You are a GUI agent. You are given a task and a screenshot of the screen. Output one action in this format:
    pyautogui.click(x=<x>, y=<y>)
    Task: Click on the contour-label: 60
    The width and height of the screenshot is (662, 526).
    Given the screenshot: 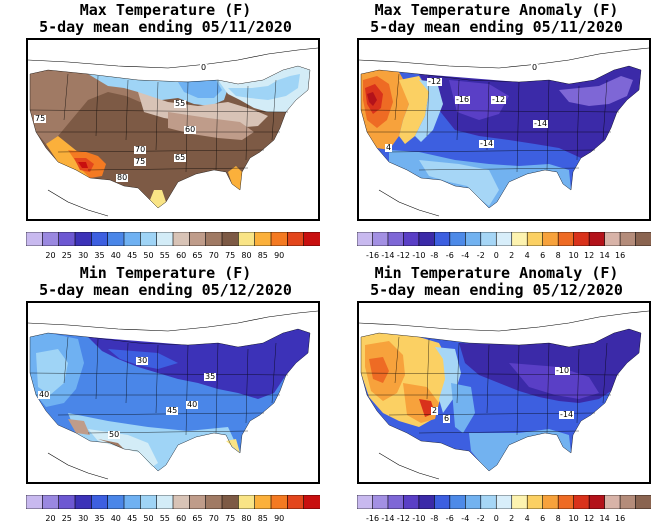 What is the action you would take?
    pyautogui.click(x=190, y=129)
    